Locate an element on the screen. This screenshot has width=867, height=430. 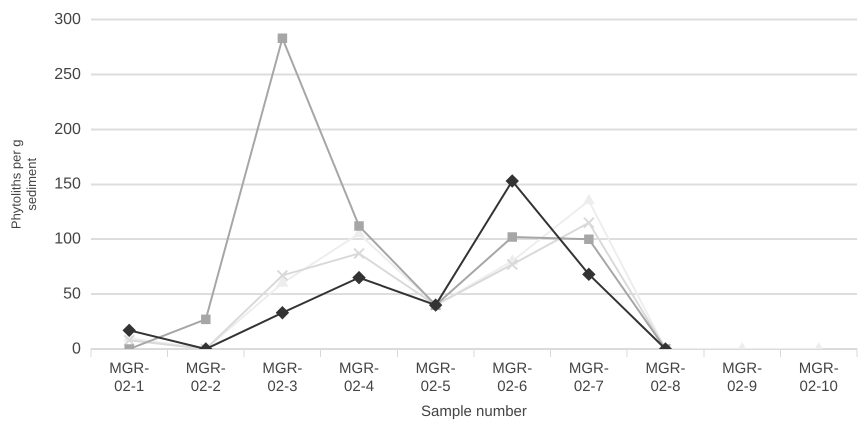
x-axis-title: Sample number is located at coordinates (474, 411).